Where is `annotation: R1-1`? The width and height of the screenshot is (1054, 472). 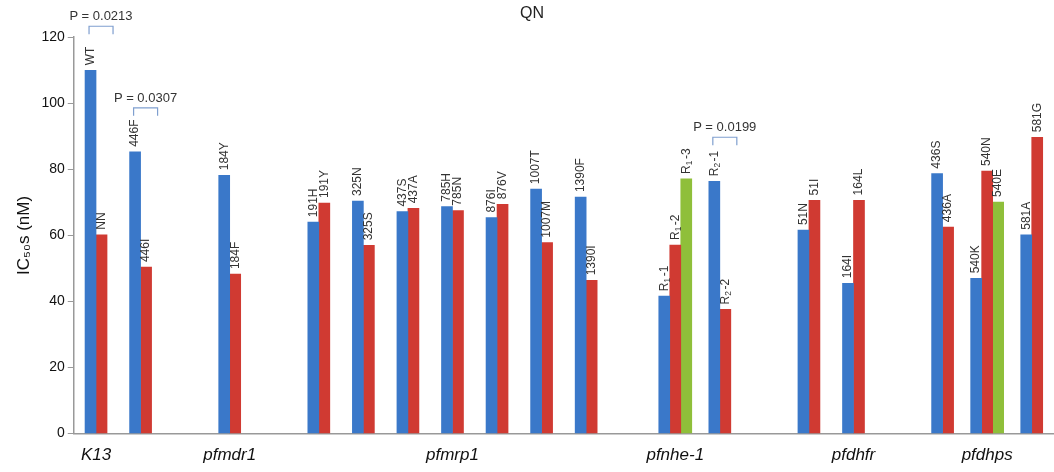
annotation: R1-1 is located at coordinates (664, 278).